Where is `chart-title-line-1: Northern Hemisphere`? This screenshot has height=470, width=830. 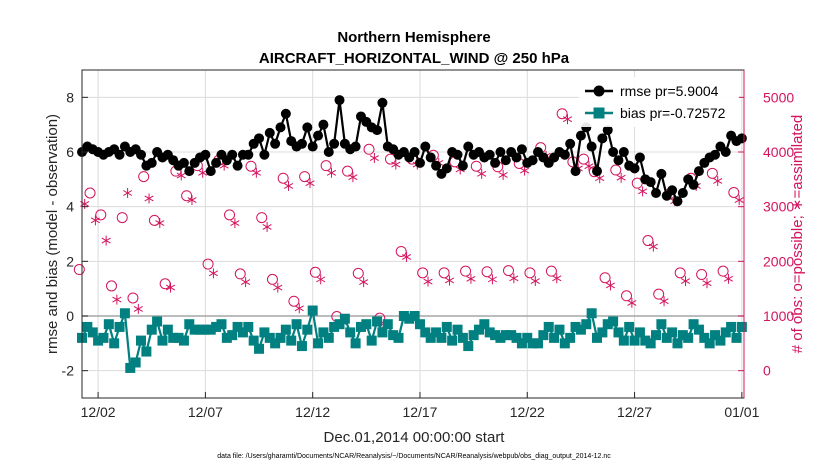
chart-title-line-1: Northern Hemisphere is located at coordinates (413, 37).